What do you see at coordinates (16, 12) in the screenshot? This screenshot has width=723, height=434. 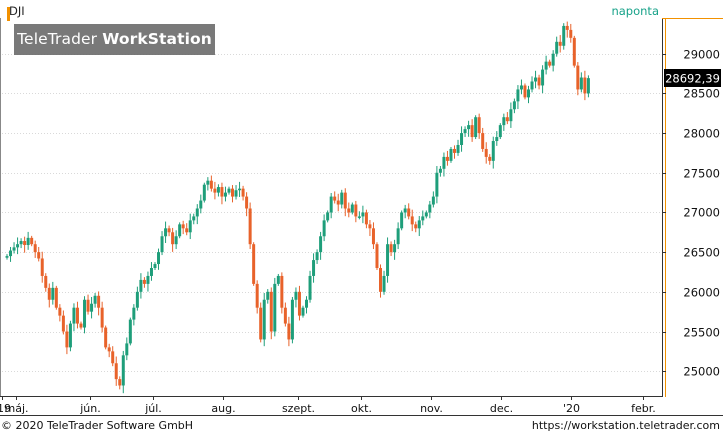 I see `symbol-title: DJI` at bounding box center [16, 12].